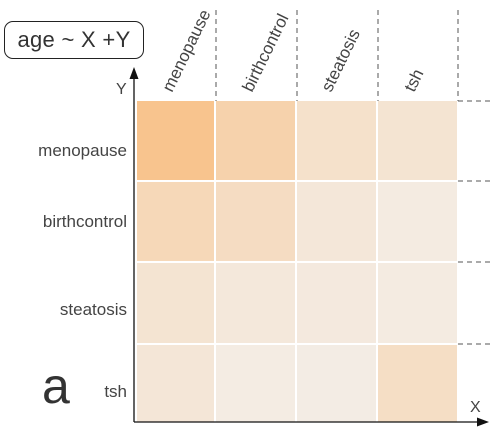 This screenshot has height=429, width=494. What do you see at coordinates (187, 51) in the screenshot?
I see `x-tick-label-menopause: menopause` at bounding box center [187, 51].